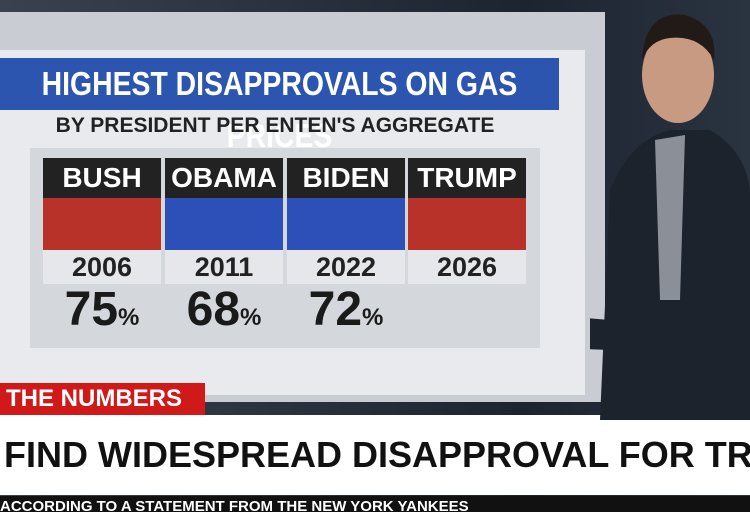  Describe the element at coordinates (102, 267) in the screenshot. I see `year: 2006` at that location.